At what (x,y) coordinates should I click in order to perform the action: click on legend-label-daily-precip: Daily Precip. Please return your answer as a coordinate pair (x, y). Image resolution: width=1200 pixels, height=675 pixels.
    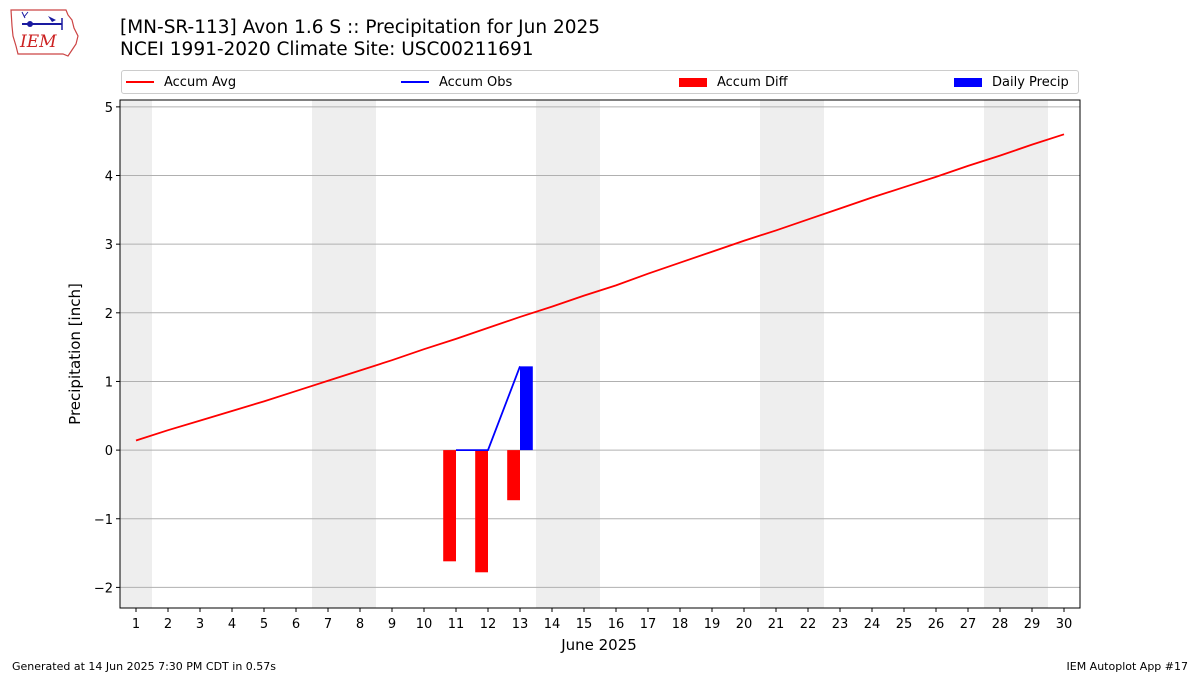
    Looking at the image, I should click on (1030, 82).